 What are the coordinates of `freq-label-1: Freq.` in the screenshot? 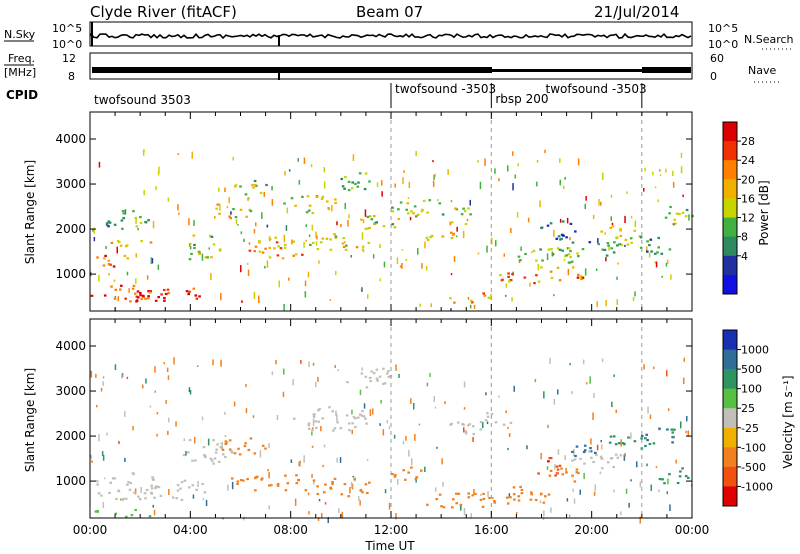 It's located at (21, 58).